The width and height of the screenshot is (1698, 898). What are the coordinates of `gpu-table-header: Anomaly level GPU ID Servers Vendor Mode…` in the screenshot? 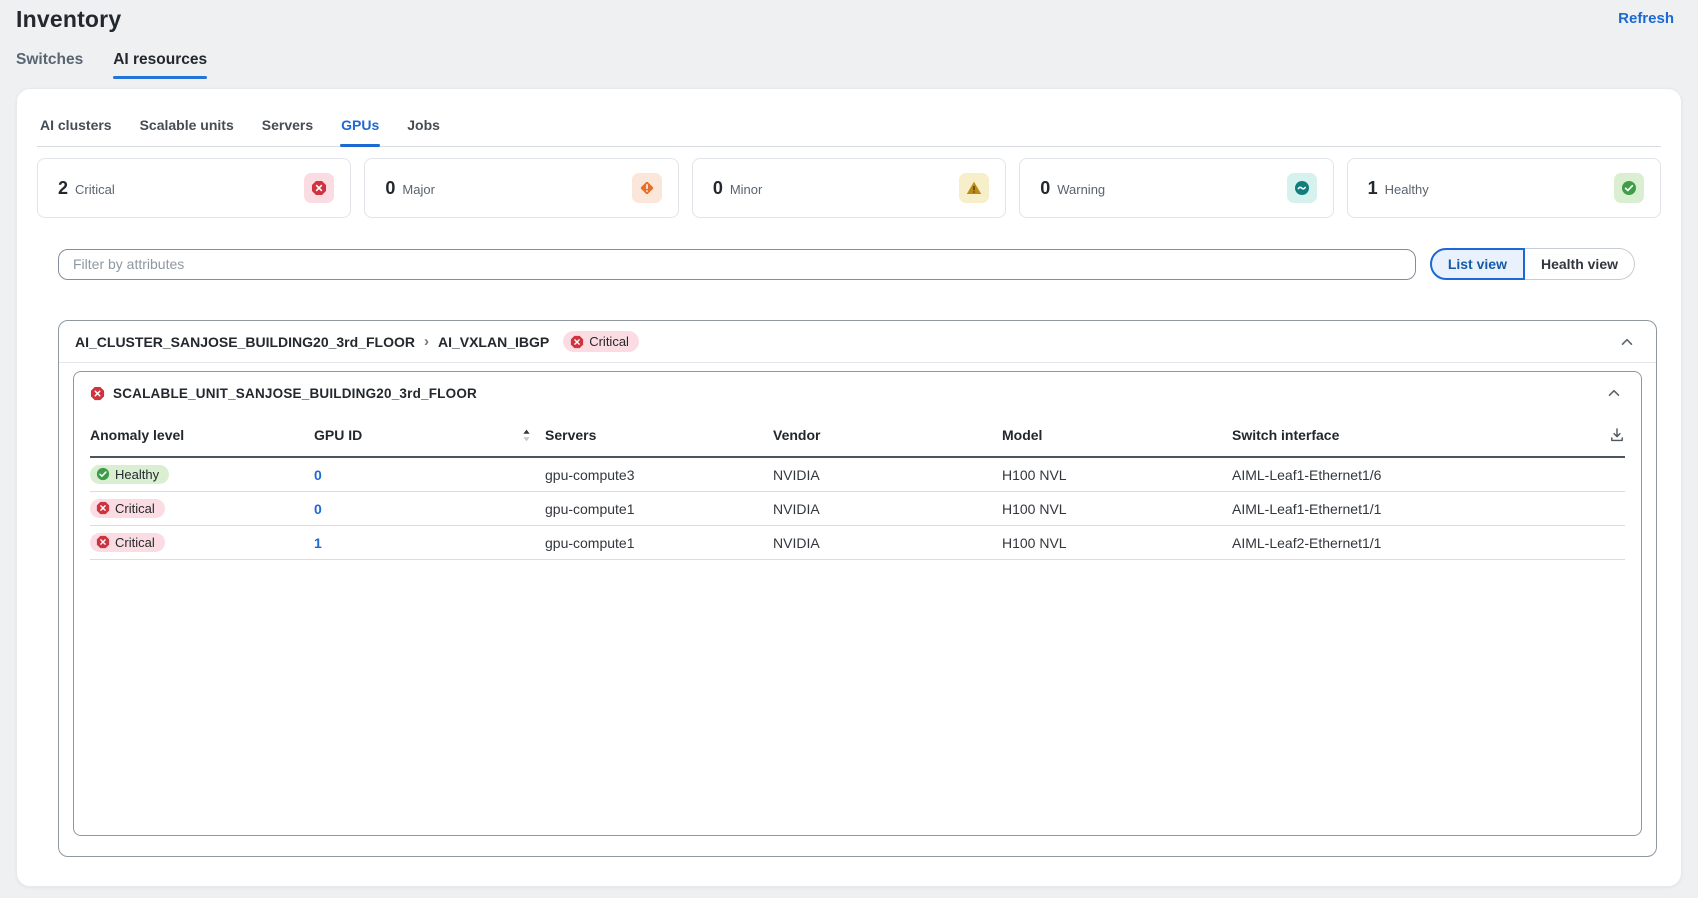 It's located at (857, 436).